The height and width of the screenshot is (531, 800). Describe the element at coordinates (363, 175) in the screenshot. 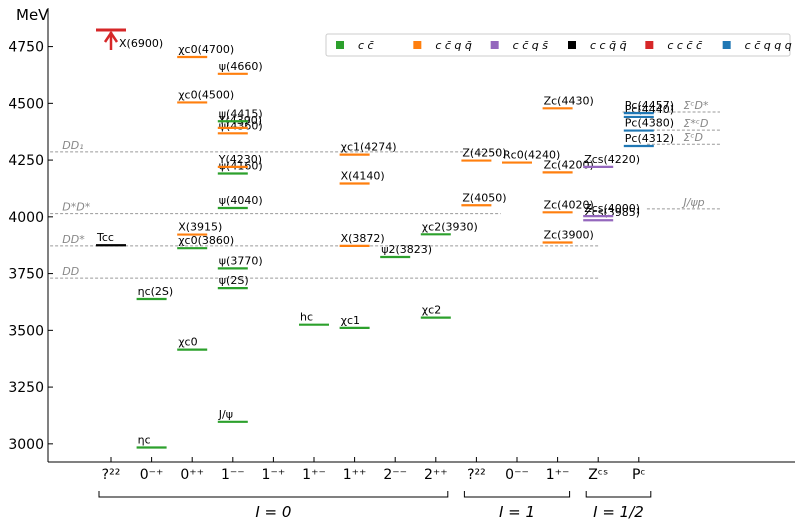

I see `level-label: X(4140)` at that location.